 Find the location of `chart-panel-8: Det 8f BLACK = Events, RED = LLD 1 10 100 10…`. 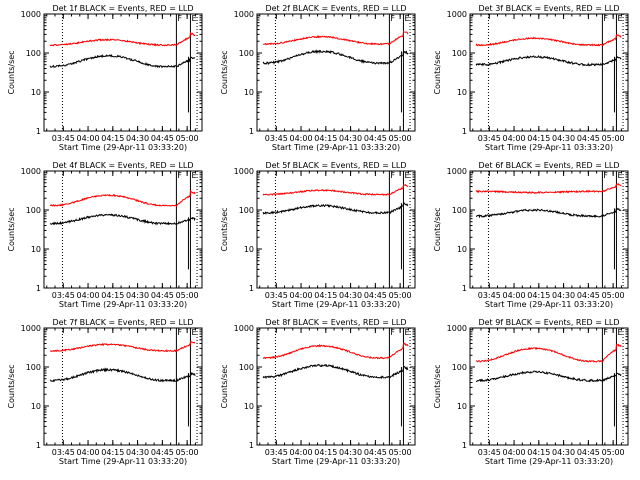

chart-panel-8: Det 8f BLACK = Events, RED = LLD 1 10 100 10… is located at coordinates (318, 392).